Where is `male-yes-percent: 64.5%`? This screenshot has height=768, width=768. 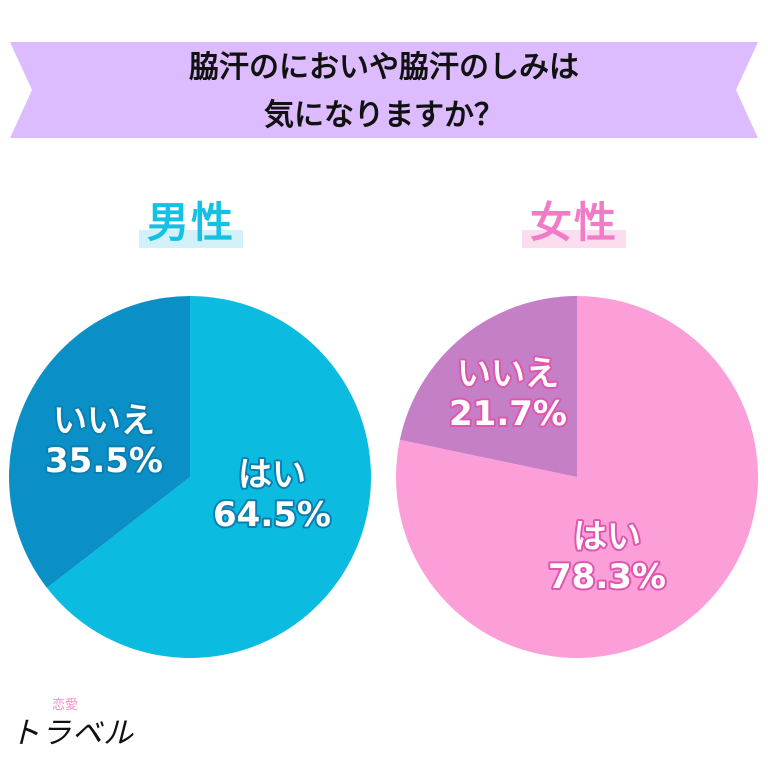
male-yes-percent: 64.5% is located at coordinates (272, 515).